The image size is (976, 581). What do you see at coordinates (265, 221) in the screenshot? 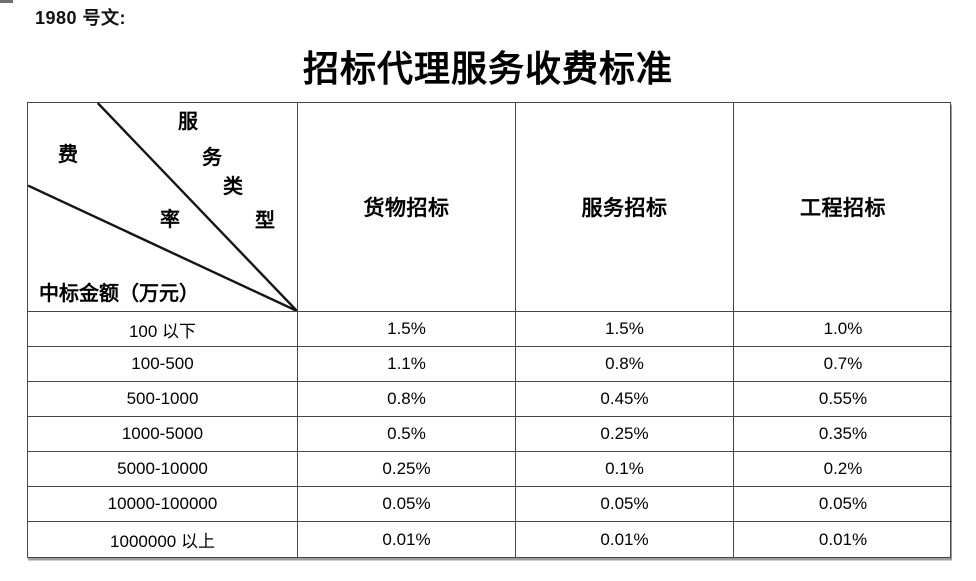
I see `corner-label-service-char: 型` at bounding box center [265, 221].